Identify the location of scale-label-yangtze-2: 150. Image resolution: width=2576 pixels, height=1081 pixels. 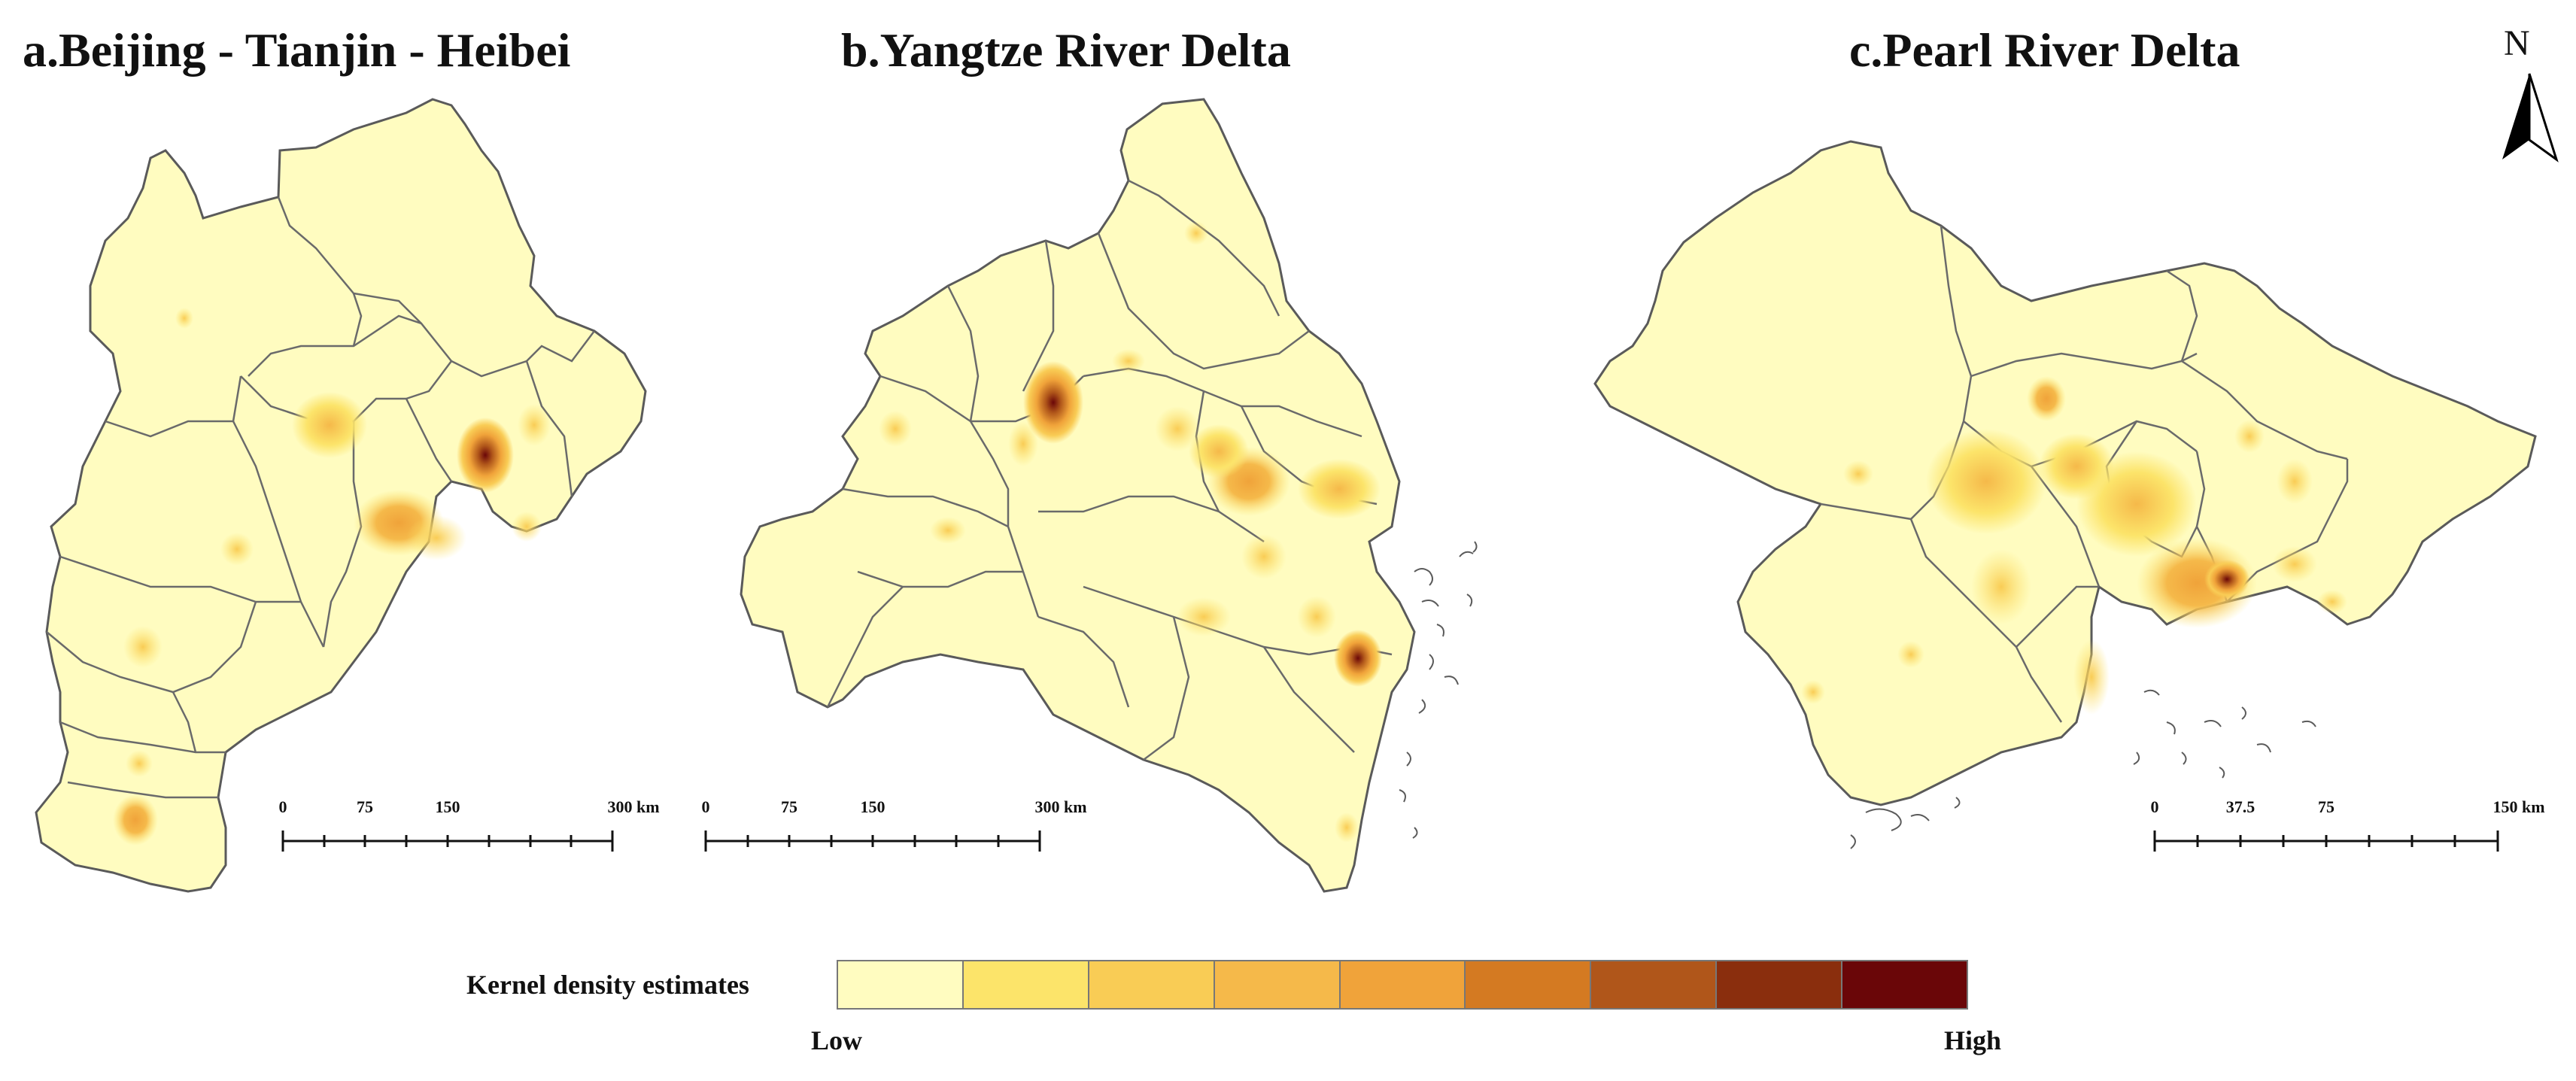
(873, 806).